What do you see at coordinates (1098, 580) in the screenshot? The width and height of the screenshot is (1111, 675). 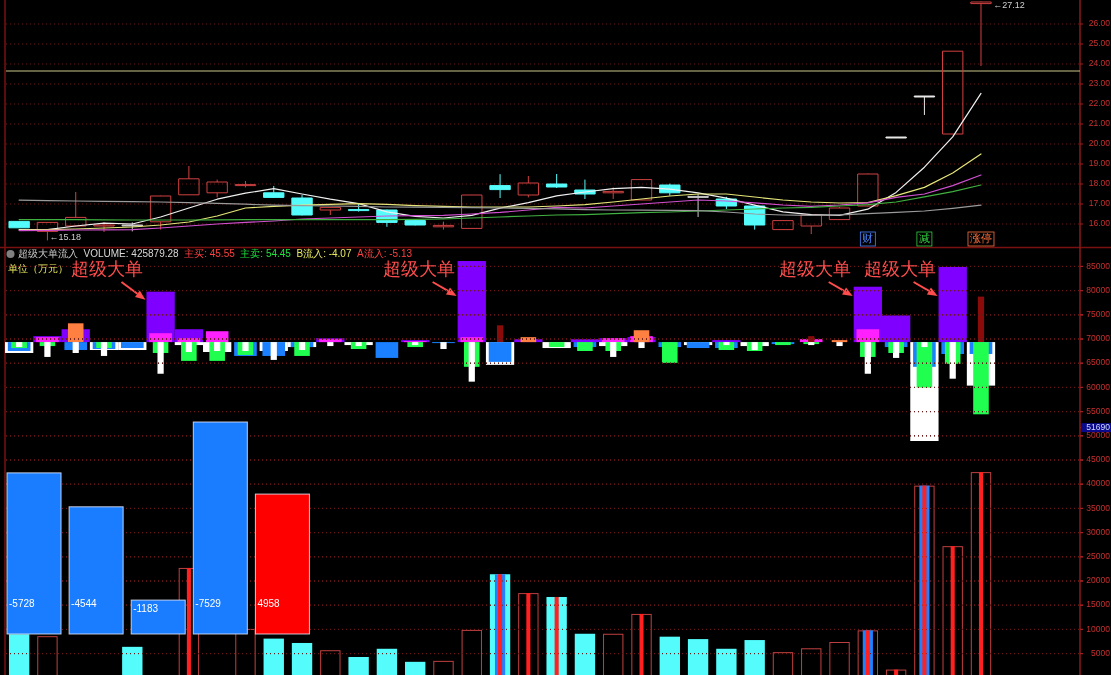 I see `y-tick-label: 20000` at bounding box center [1098, 580].